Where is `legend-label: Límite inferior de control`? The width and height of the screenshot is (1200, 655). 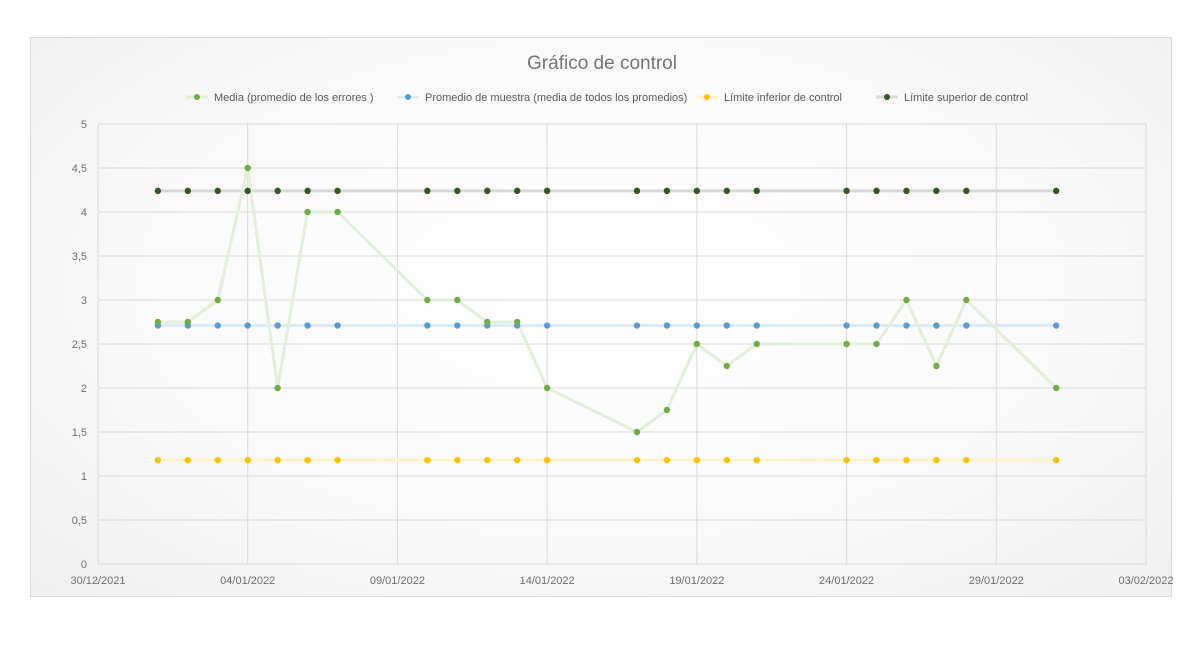
legend-label: Límite inferior de control is located at coordinates (783, 98).